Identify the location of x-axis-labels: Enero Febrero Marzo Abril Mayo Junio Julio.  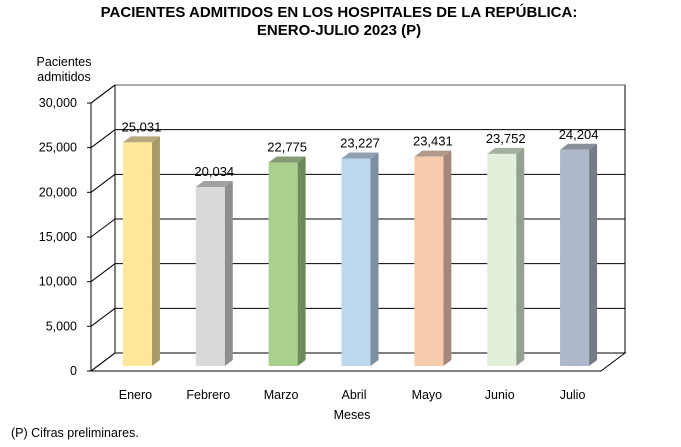
(352, 395).